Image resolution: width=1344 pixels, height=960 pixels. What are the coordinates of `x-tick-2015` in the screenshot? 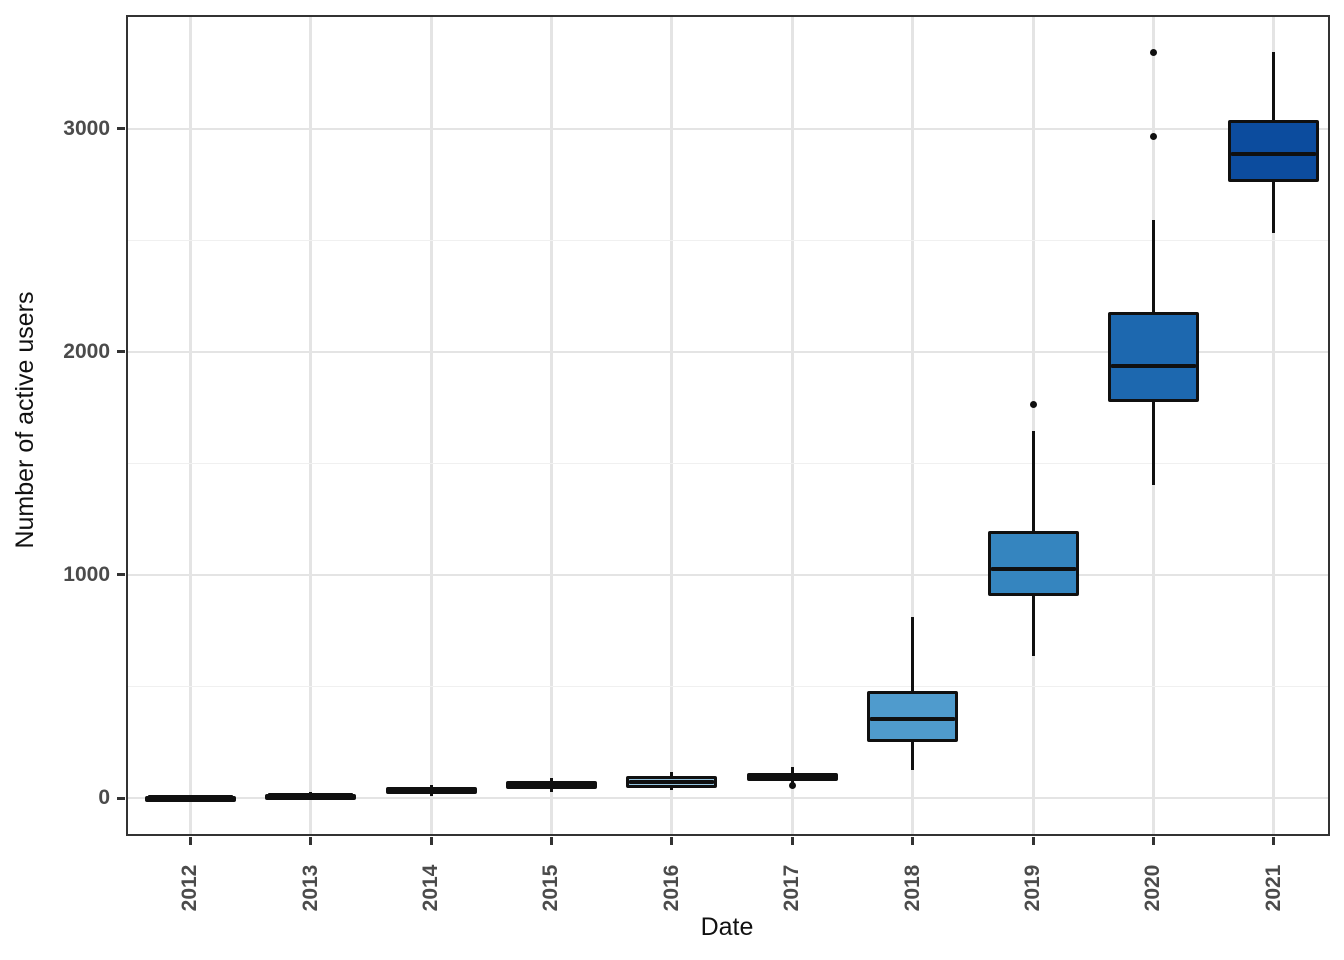 It's located at (551, 841).